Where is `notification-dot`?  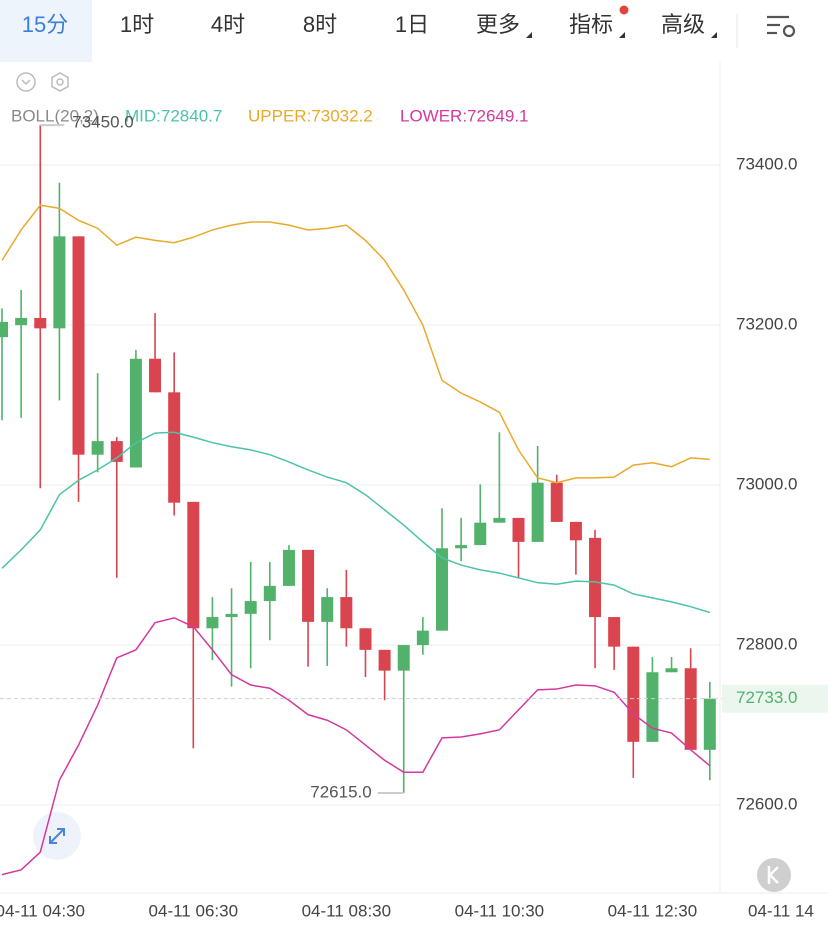
notification-dot is located at coordinates (624, 10).